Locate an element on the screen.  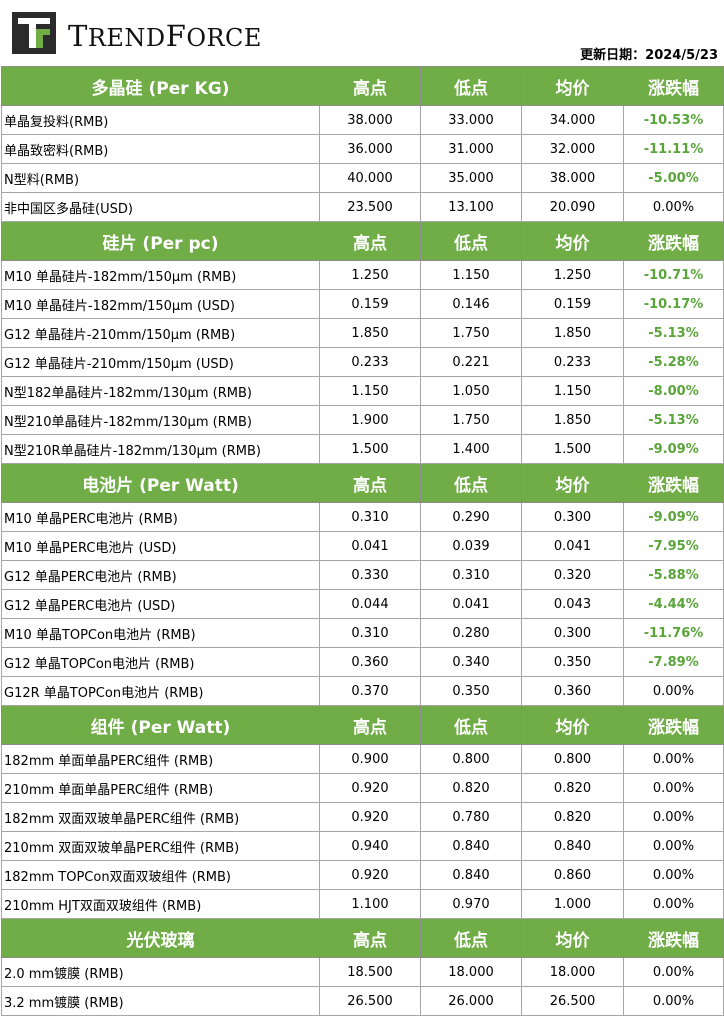
brand-name: TRENDFORCE is located at coordinates (165, 36).